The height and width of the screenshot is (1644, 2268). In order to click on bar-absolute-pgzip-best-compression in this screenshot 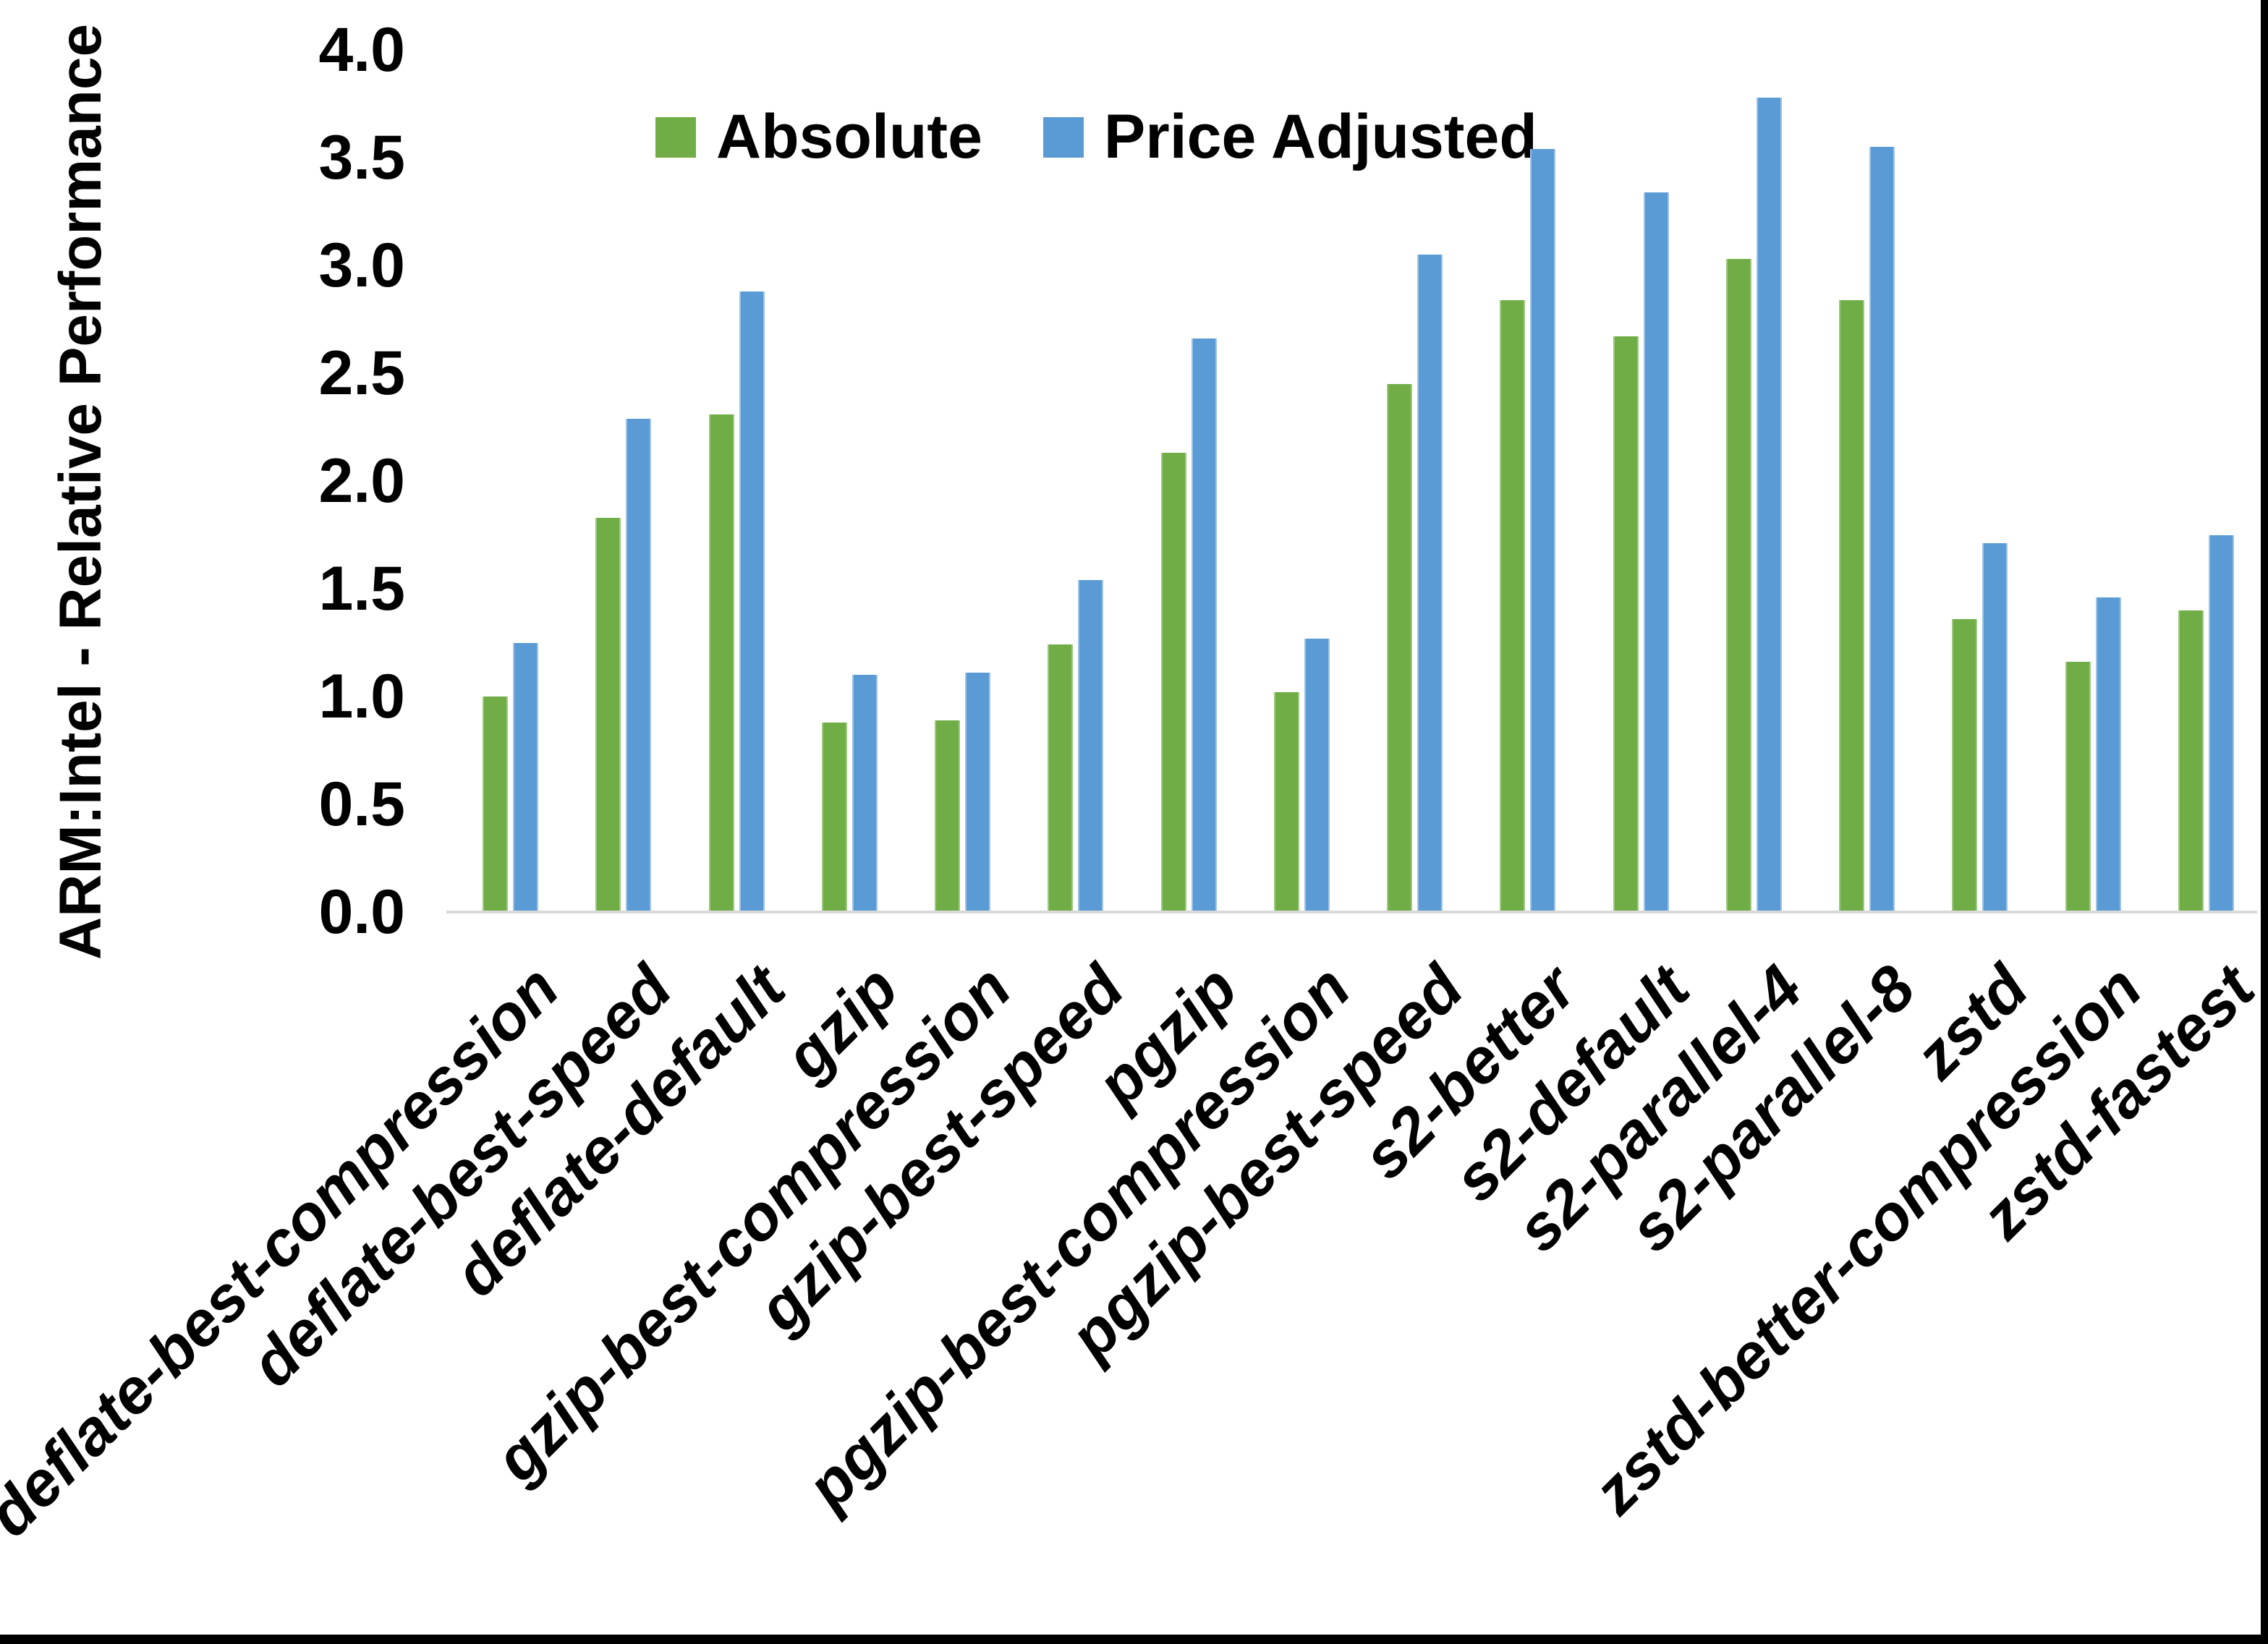, I will do `click(1286, 802)`.